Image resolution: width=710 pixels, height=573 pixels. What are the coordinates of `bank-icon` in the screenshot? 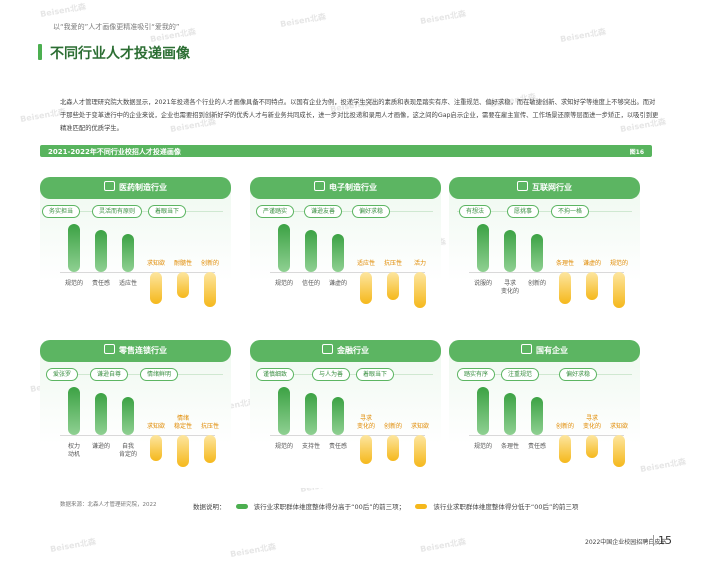 It's located at (327, 349).